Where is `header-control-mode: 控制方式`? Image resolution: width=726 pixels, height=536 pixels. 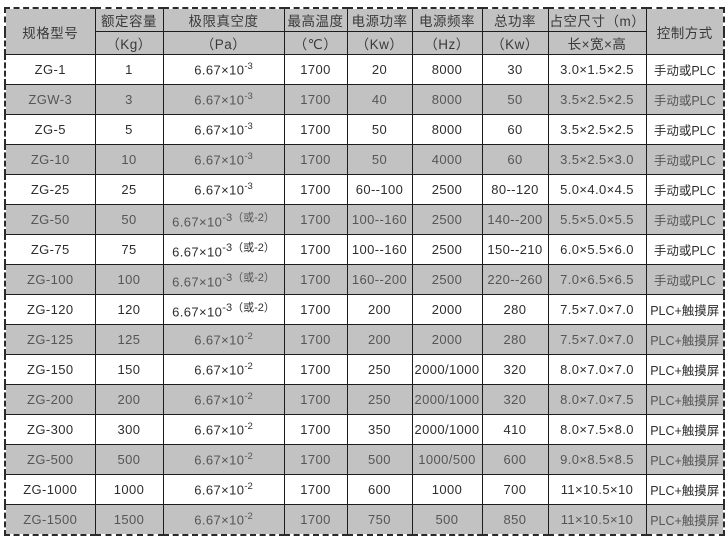
header-control-mode: 控制方式 is located at coordinates (685, 31).